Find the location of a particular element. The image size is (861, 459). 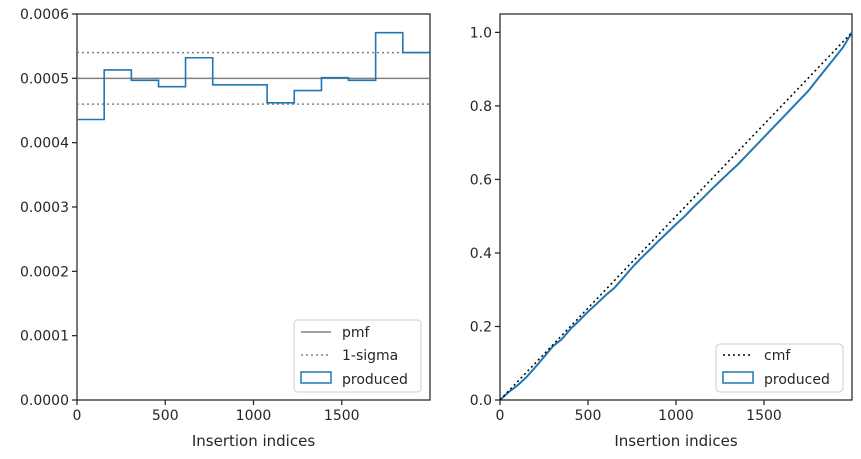

produced-series is located at coordinates (253, 76).